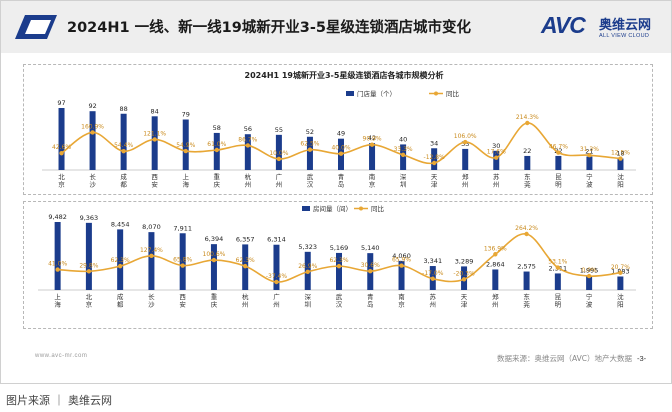  Describe the element at coordinates (642, 358) in the screenshot. I see `page-number: -3-` at that location.